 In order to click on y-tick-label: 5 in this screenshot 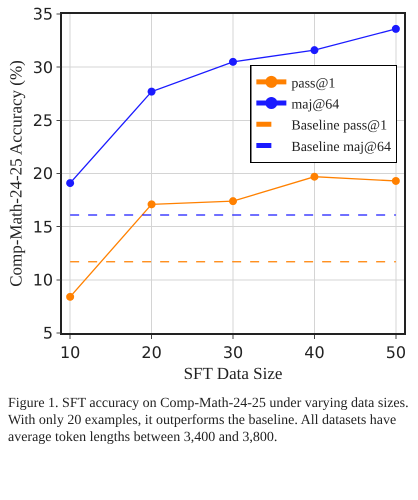, I will do `click(48, 333)`.